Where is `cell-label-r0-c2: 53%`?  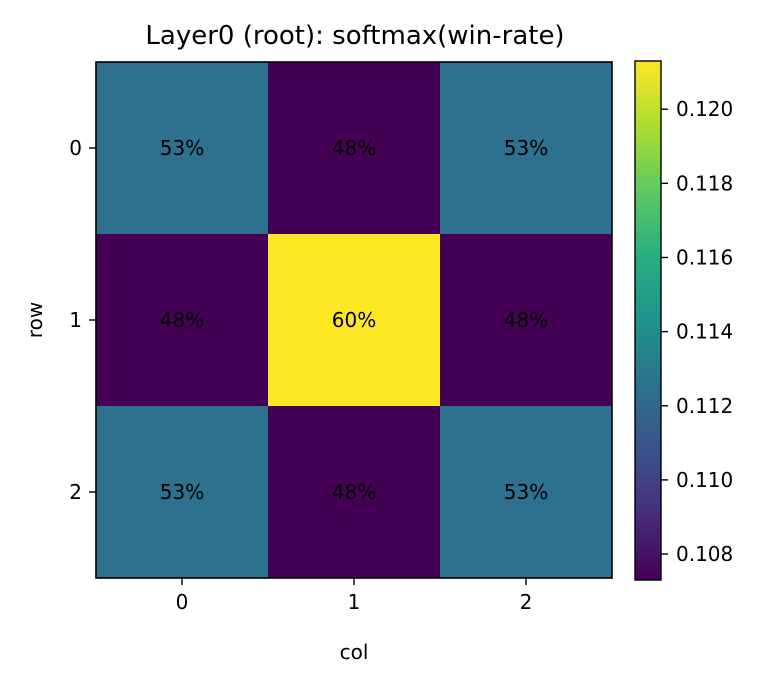 cell-label-r0-c2: 53% is located at coordinates (526, 148).